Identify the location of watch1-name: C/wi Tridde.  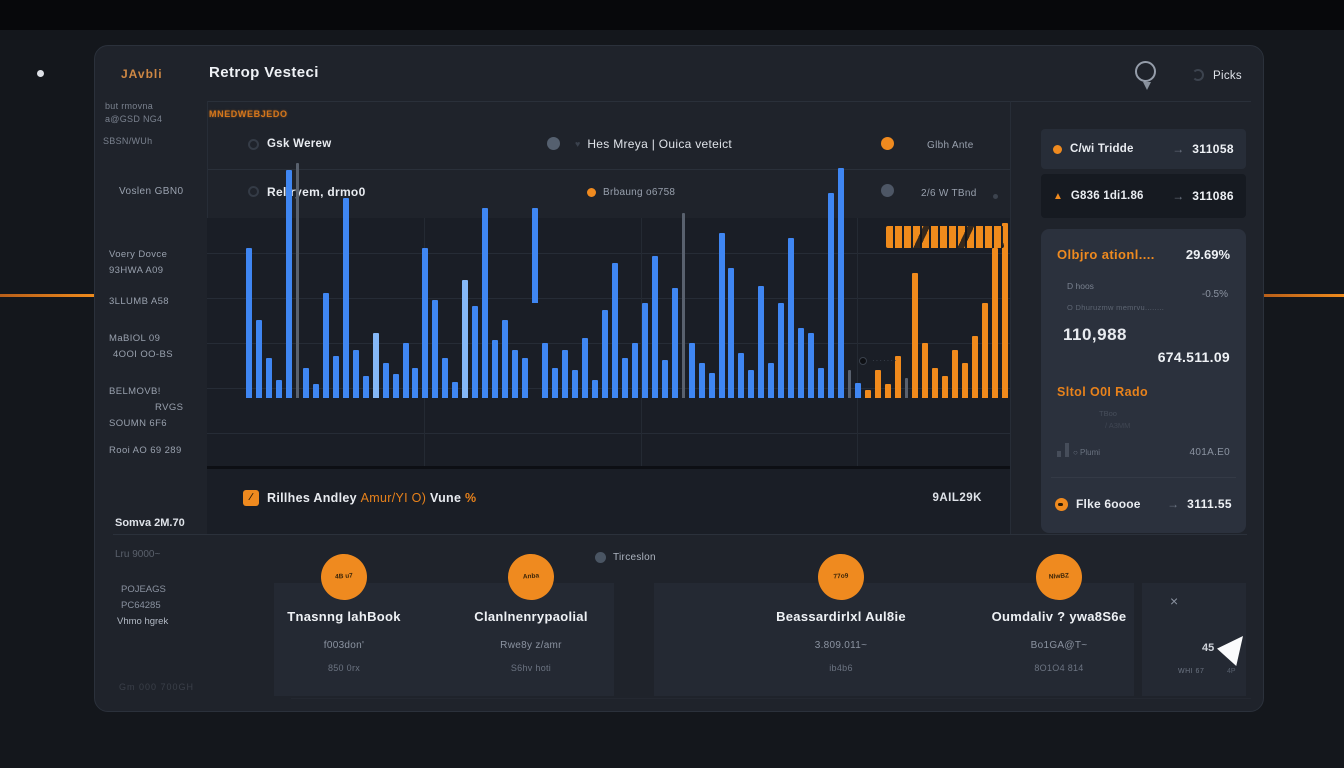
(1102, 149).